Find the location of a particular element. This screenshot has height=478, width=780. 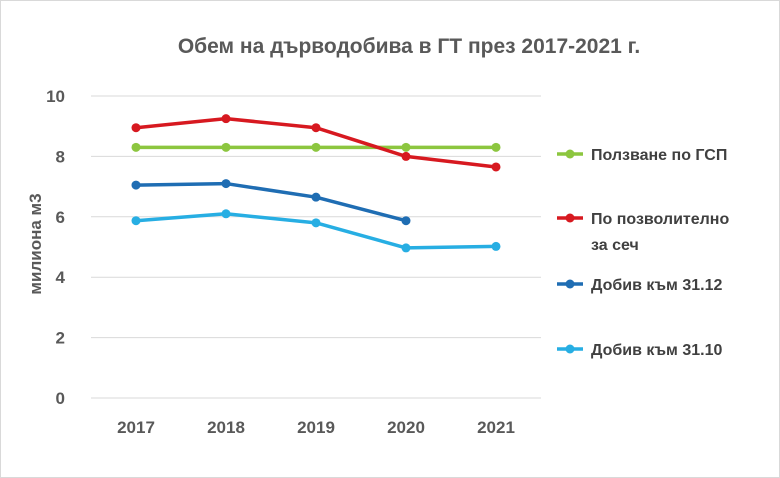

legend-entry: Добив към 31.10 is located at coordinates (639, 350).